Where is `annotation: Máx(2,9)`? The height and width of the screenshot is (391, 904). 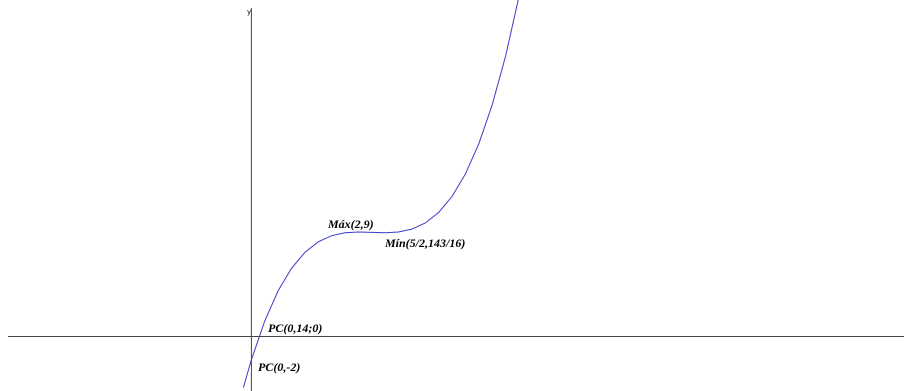 annotation: Máx(2,9) is located at coordinates (350, 224).